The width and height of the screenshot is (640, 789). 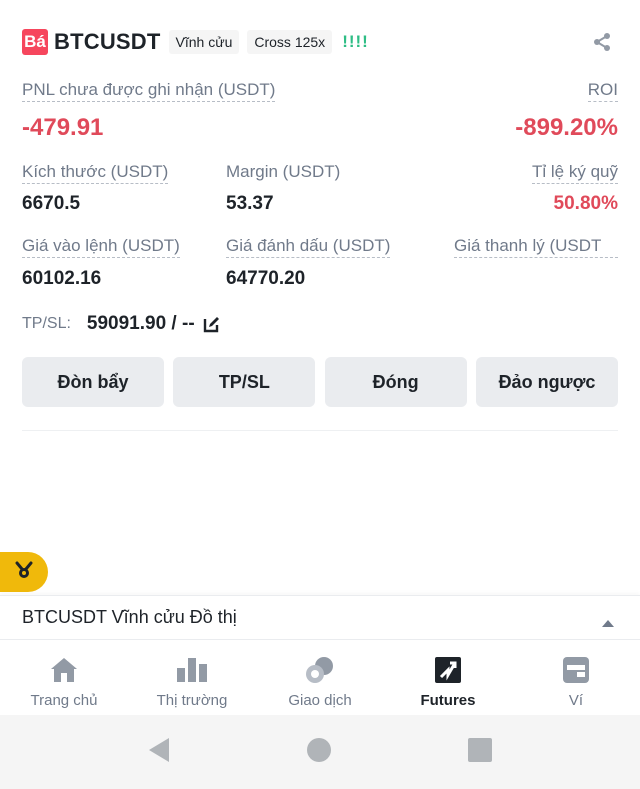 I want to click on recents-icon, so click(x=480, y=752).